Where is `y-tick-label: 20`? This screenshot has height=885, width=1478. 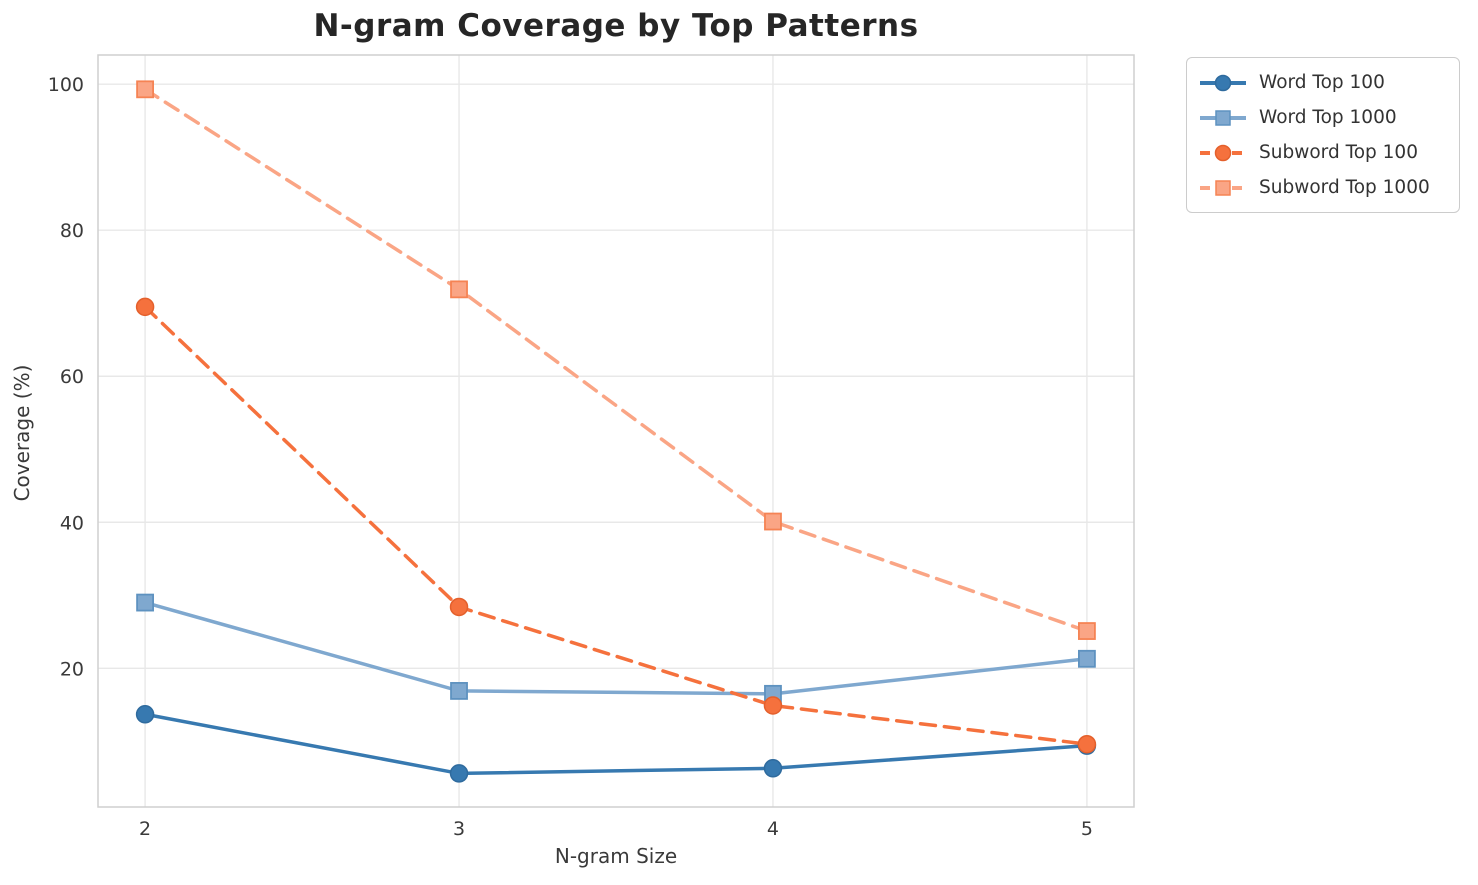 y-tick-label: 20 is located at coordinates (72, 669).